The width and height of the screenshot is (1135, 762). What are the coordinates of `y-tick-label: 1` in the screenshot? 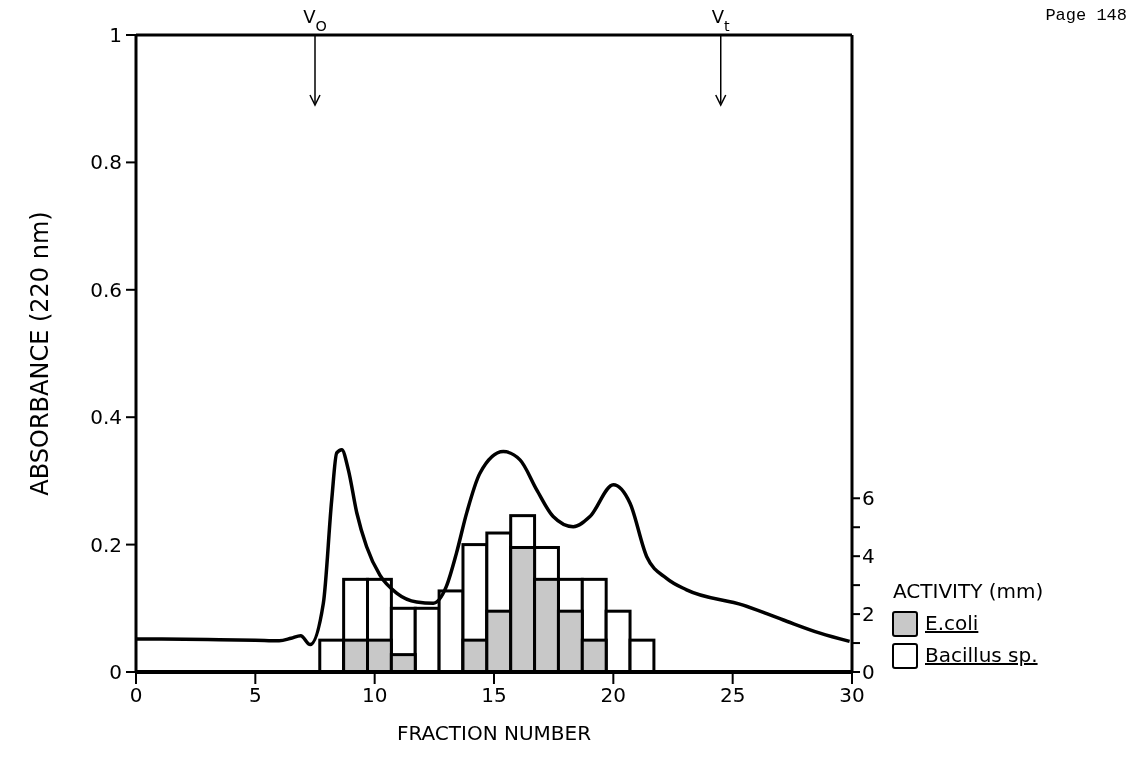 It's located at (115, 35).